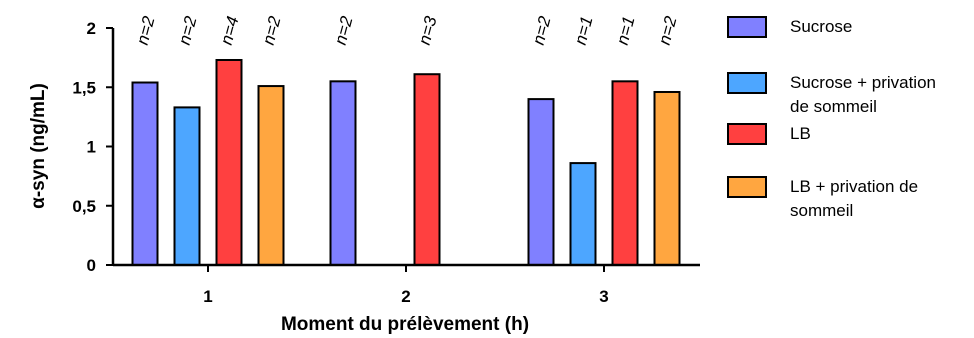 This screenshot has width=974, height=338. What do you see at coordinates (91, 265) in the screenshot?
I see `y-tick-label: 0` at bounding box center [91, 265].